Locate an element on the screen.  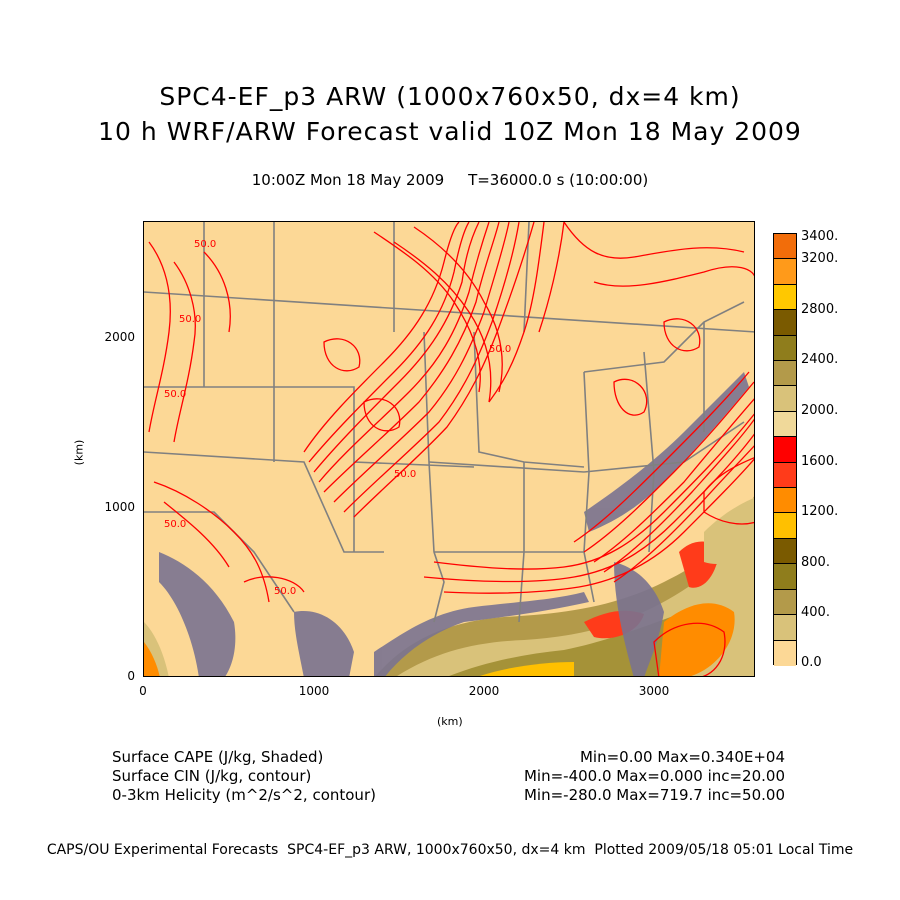
title-line-1: SPC4-EF_p3 ARW (1000x760x50, dx=4 km) is located at coordinates (450, 96).